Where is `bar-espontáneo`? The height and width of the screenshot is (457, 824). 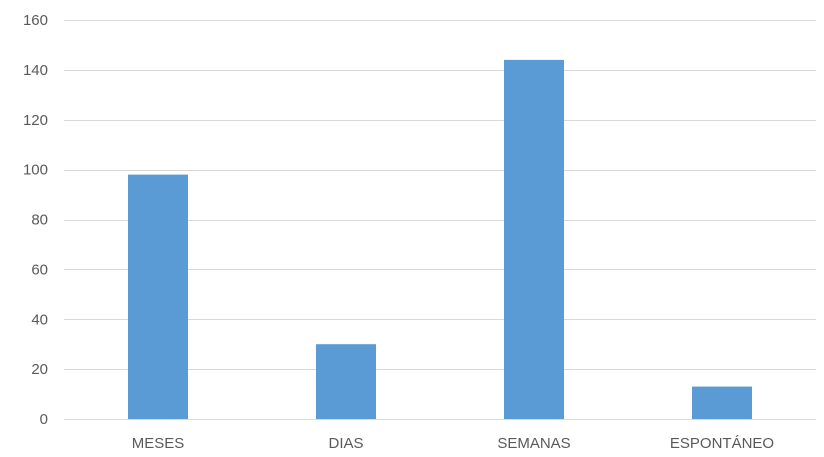 bar-espontáneo is located at coordinates (722, 402).